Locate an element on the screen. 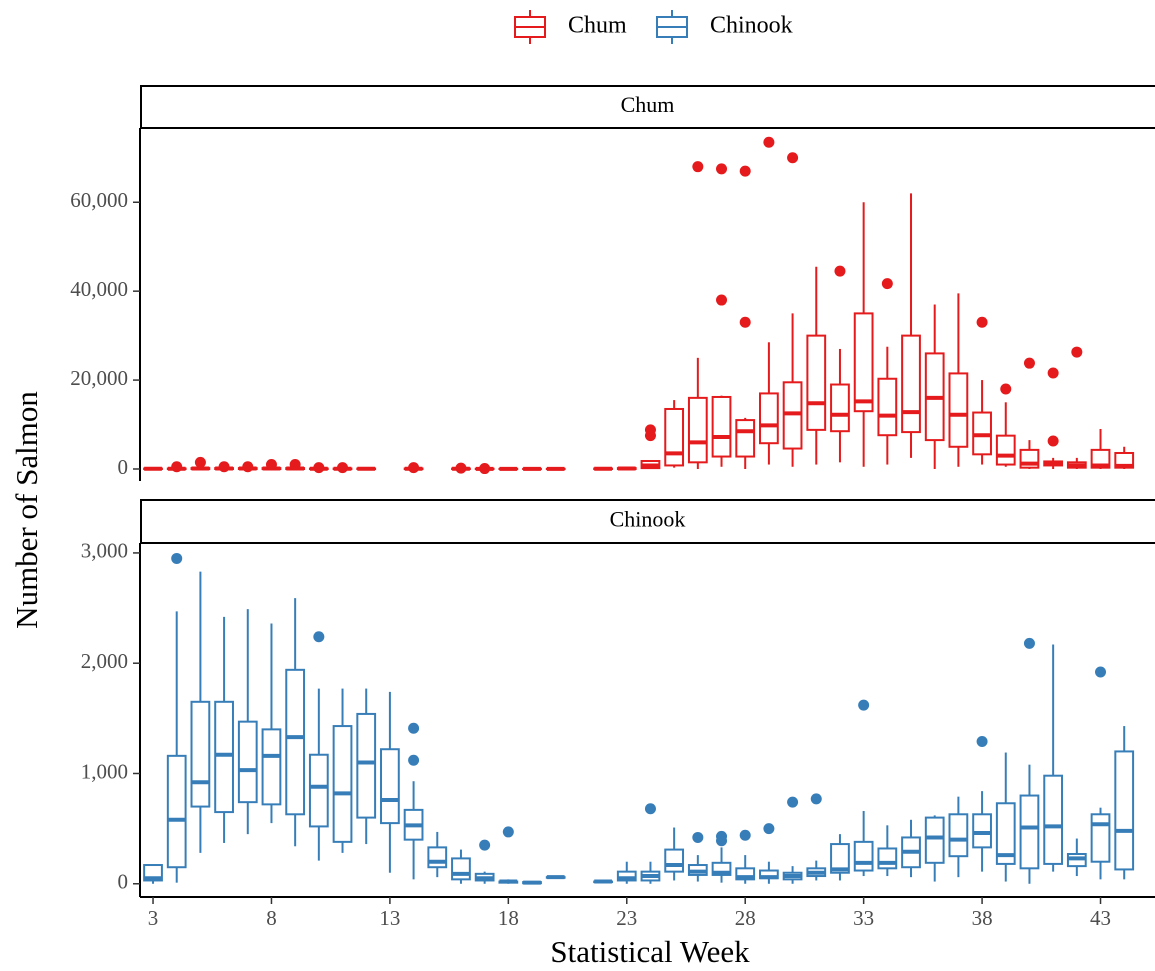  x-axis-title: Statistical Week is located at coordinates (650, 951).